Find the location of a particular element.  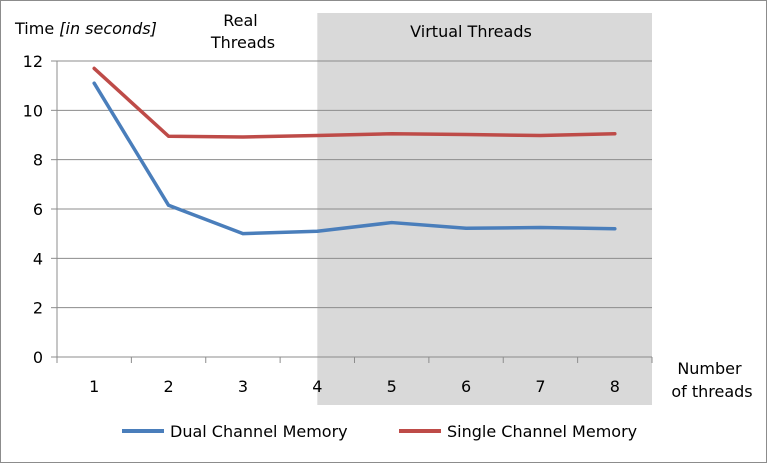

virtual-threads-label: Virtual Threads is located at coordinates (471, 31).